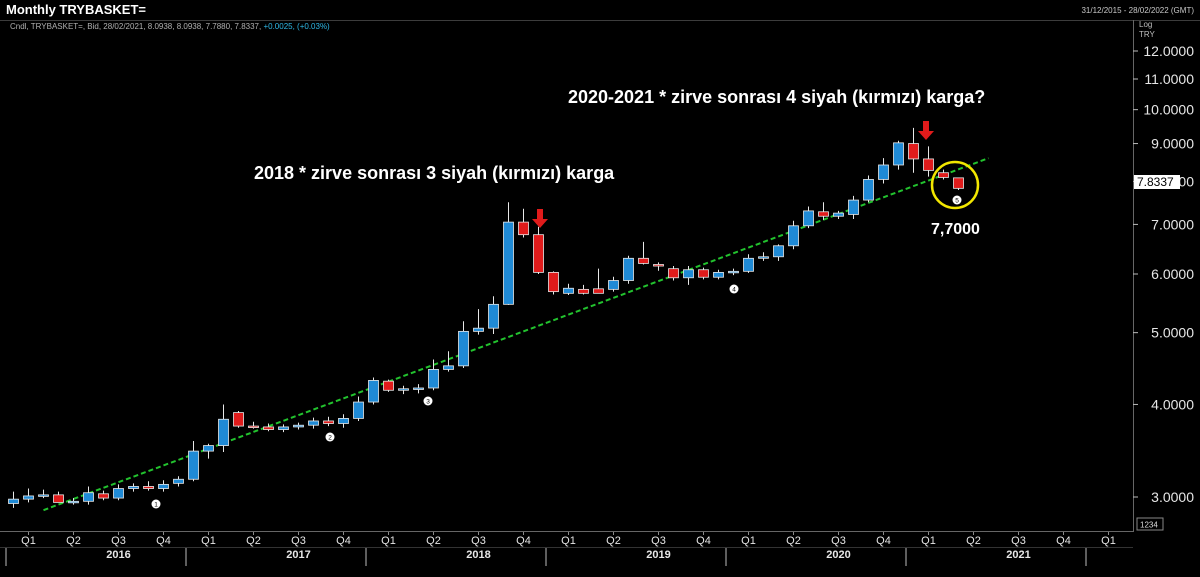 The width and height of the screenshot is (1200, 577). What do you see at coordinates (1145, 24) in the screenshot?
I see `scale-type-label: Log` at bounding box center [1145, 24].